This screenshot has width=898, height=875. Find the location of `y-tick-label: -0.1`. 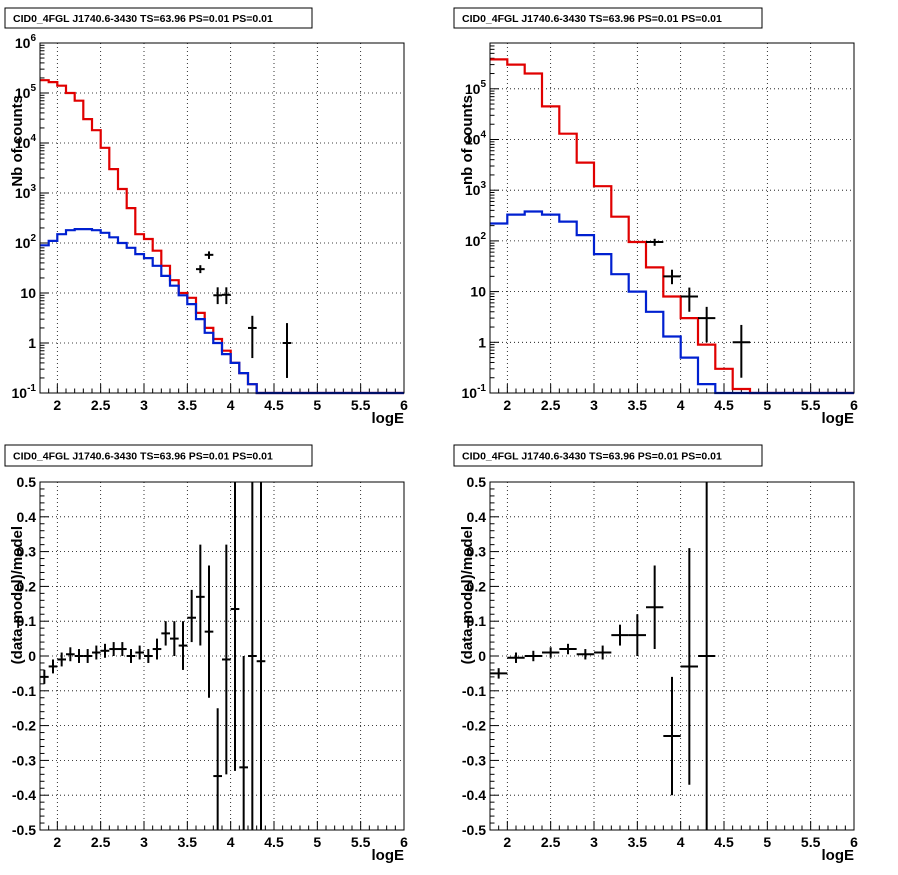

y-tick-label: -0.1 is located at coordinates (474, 691).